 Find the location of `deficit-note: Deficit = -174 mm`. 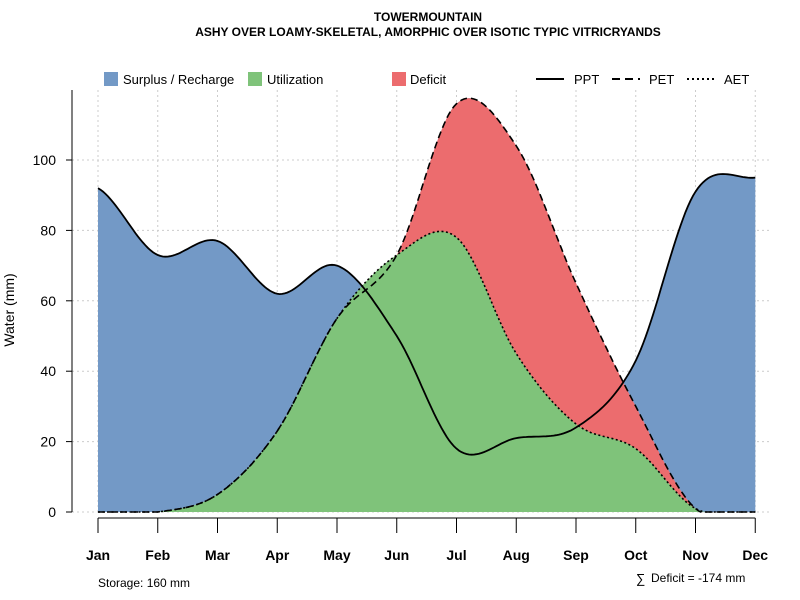

deficit-note: Deficit = -174 mm is located at coordinates (698, 578).